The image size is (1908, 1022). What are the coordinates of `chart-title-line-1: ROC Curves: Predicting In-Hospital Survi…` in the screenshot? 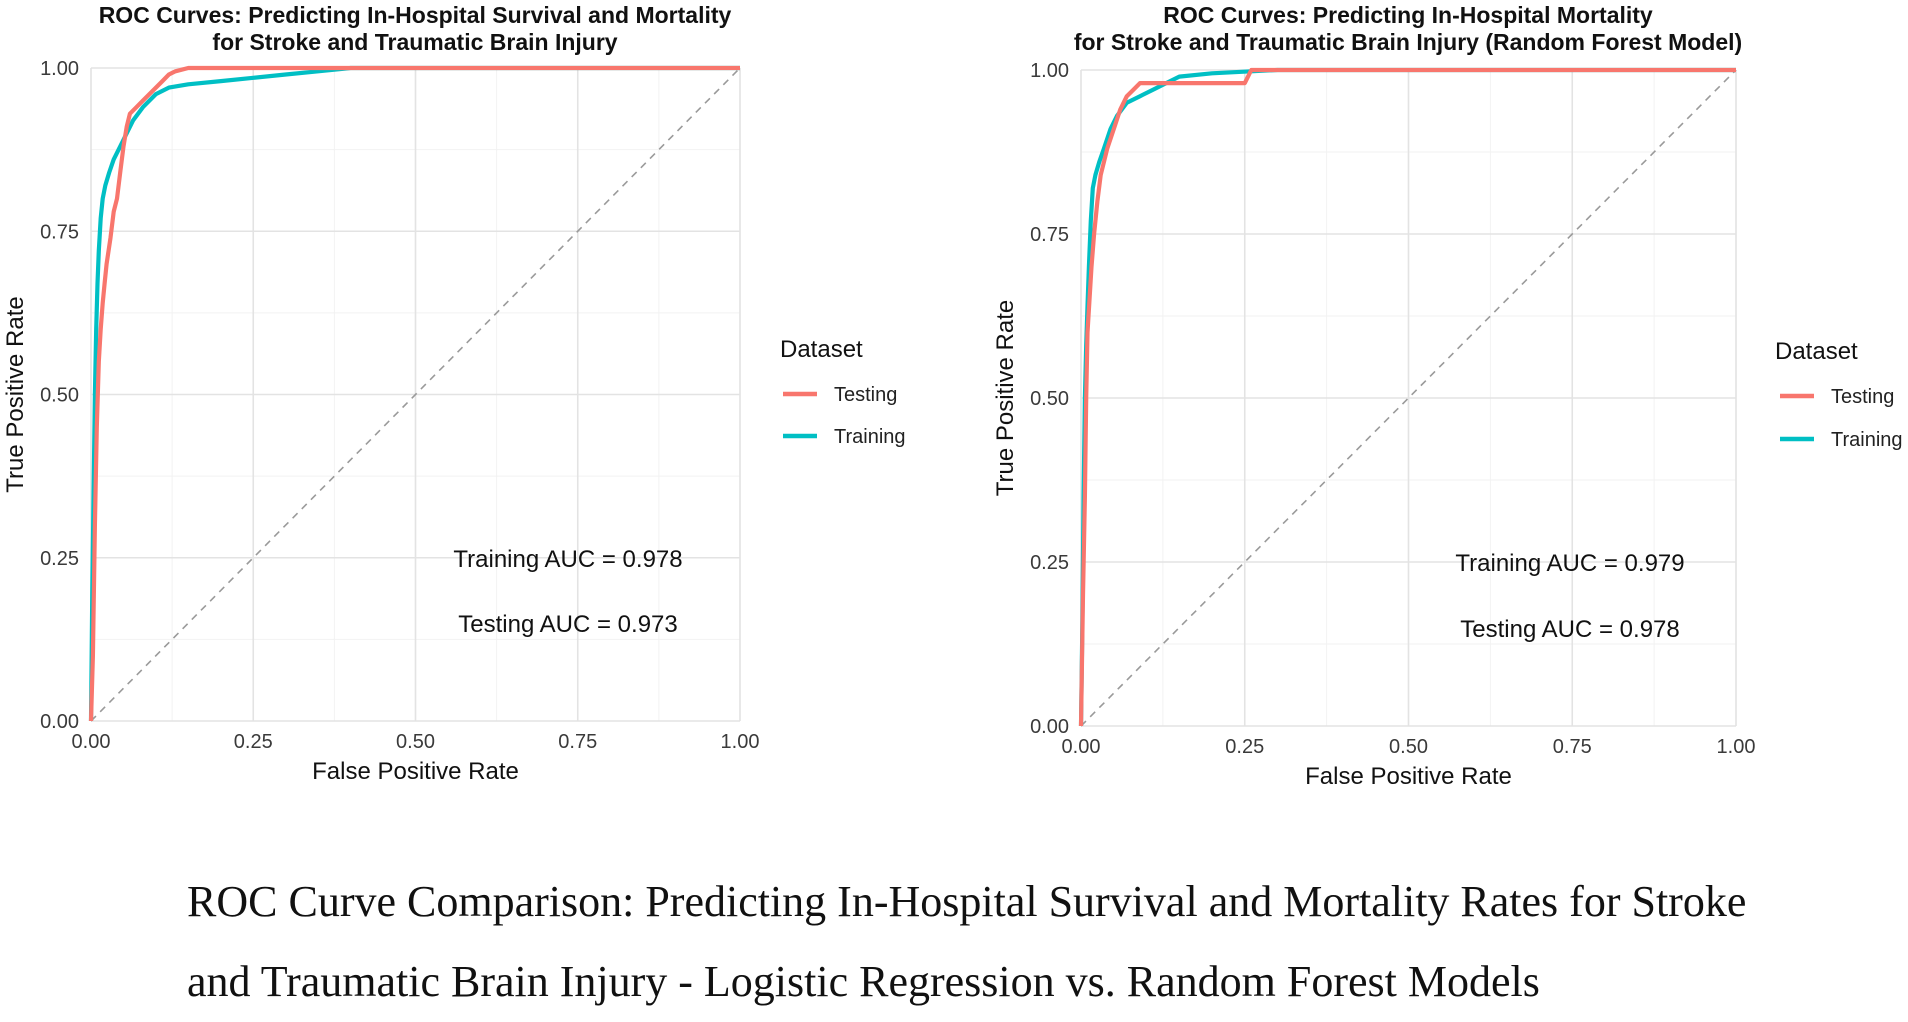 It's located at (415, 15).